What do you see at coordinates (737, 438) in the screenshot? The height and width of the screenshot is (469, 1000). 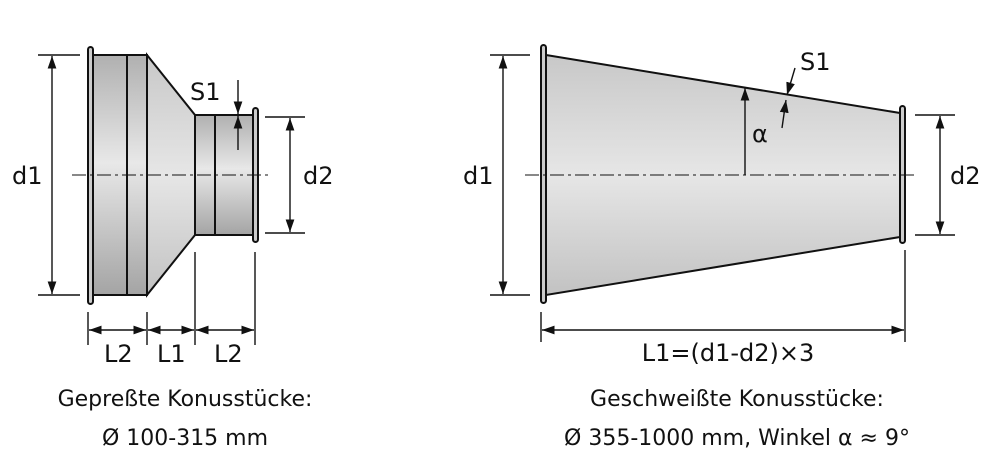 I see `right-caption-range: Ø 355-1000 mm, Winkel α ≈ 9°` at bounding box center [737, 438].